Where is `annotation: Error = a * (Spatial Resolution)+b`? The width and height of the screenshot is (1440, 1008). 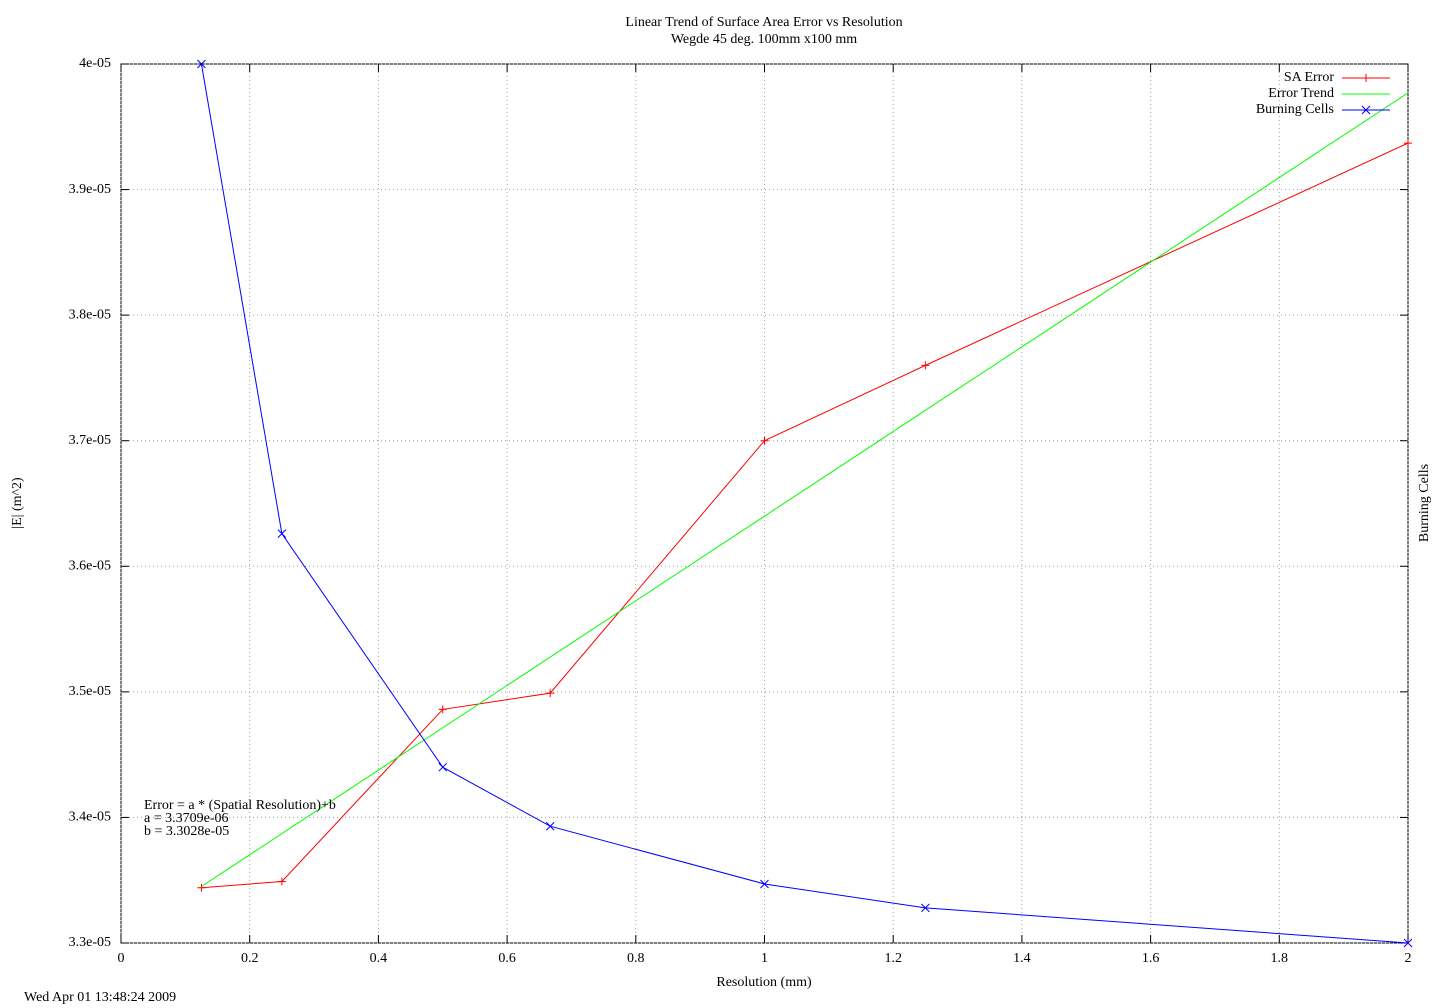 annotation: Error = a * (Spatial Resolution)+b is located at coordinates (240, 805).